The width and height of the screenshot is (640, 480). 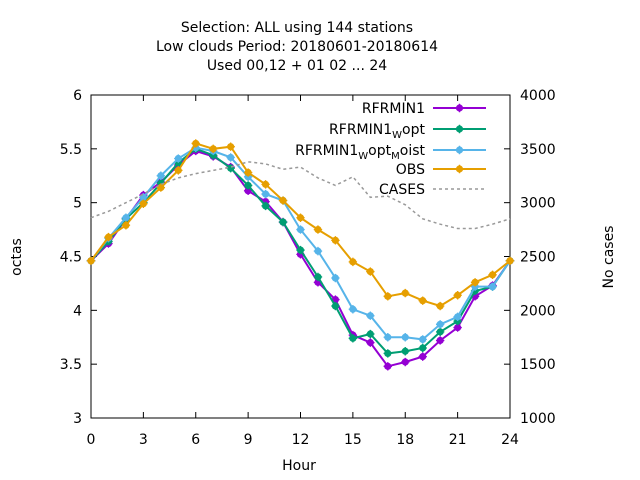 What do you see at coordinates (395, 156) in the screenshot?
I see `legend-label-part: M` at bounding box center [395, 156].